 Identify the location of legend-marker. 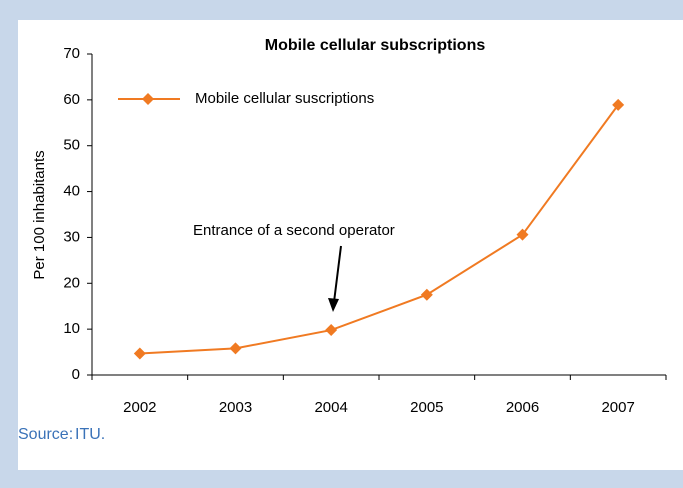
(148, 99).